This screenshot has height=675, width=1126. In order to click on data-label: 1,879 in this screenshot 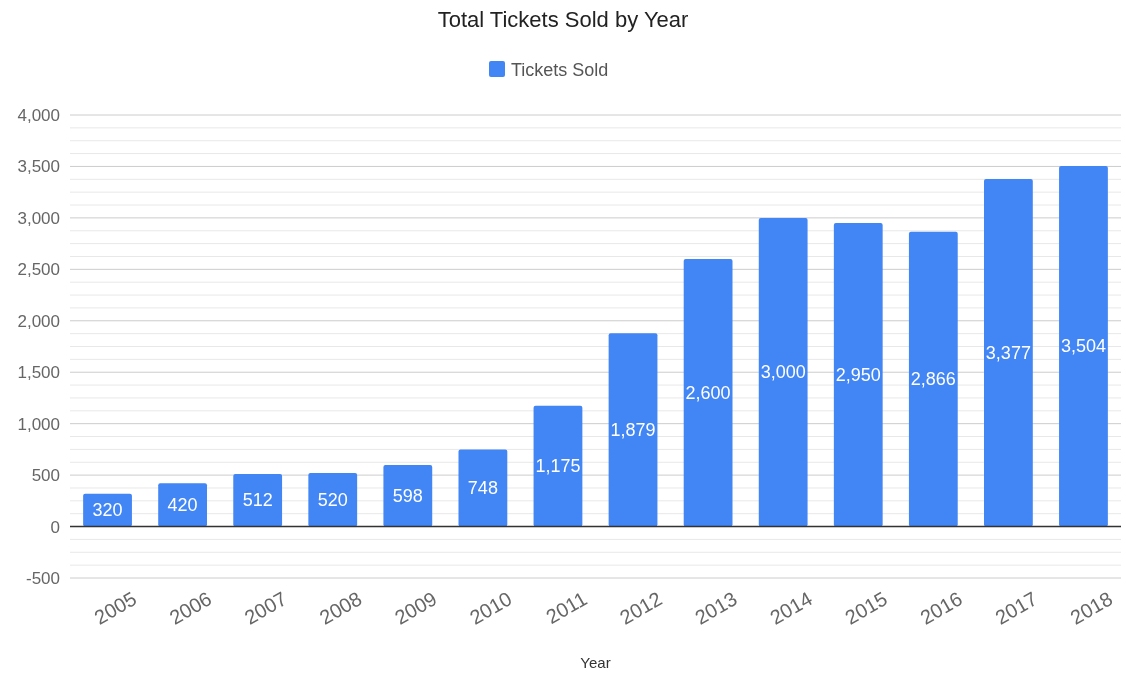, I will do `click(633, 429)`.